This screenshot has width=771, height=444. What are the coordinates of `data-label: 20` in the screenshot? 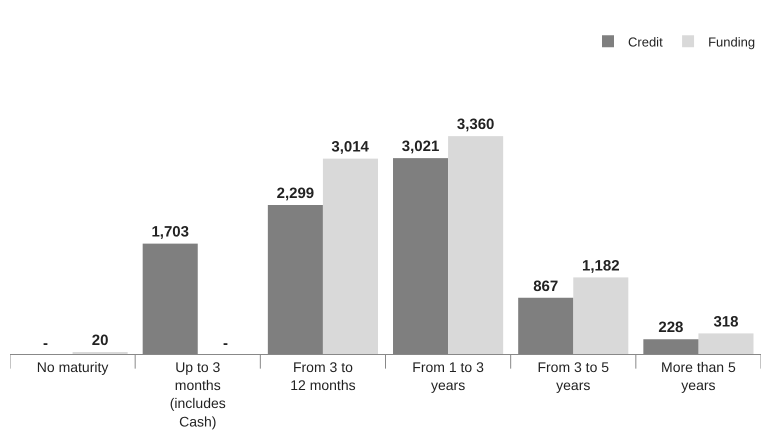 It's located at (100, 340).